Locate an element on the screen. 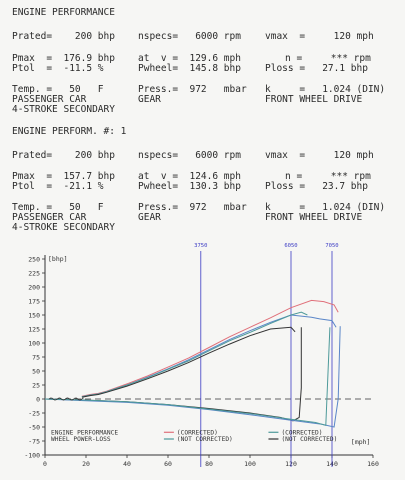 The height and width of the screenshot is (480, 405). report2-pwheel: Pwheel= 130.3 bhp is located at coordinates (189, 186).